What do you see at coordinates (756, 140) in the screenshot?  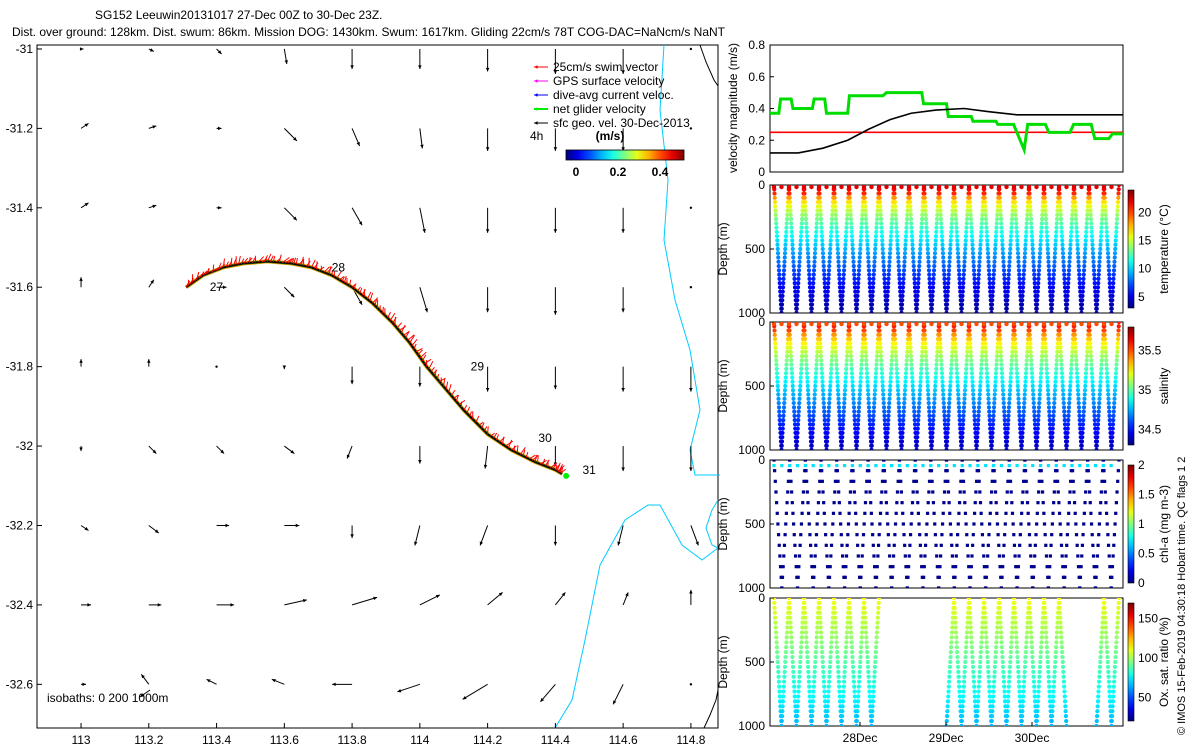 I see `velocity-y-tick-label: 0.2` at bounding box center [756, 140].